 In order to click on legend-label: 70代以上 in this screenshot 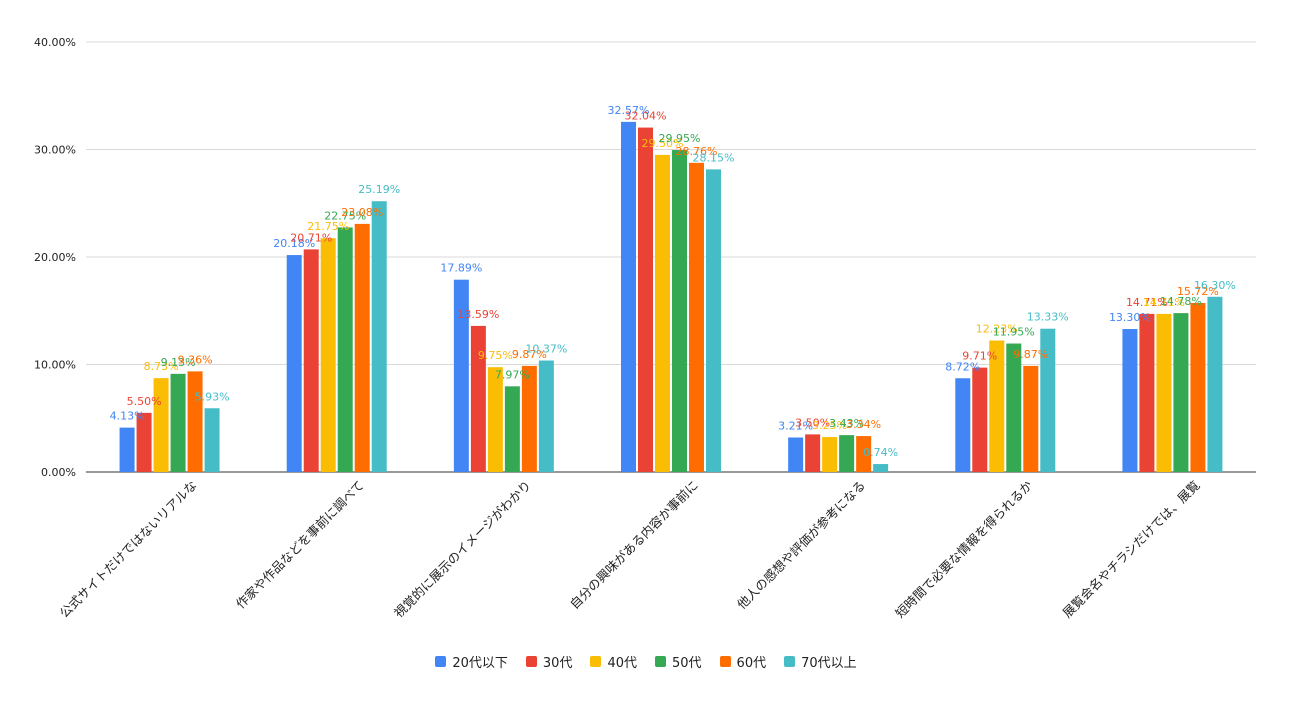, I will do `click(829, 663)`.